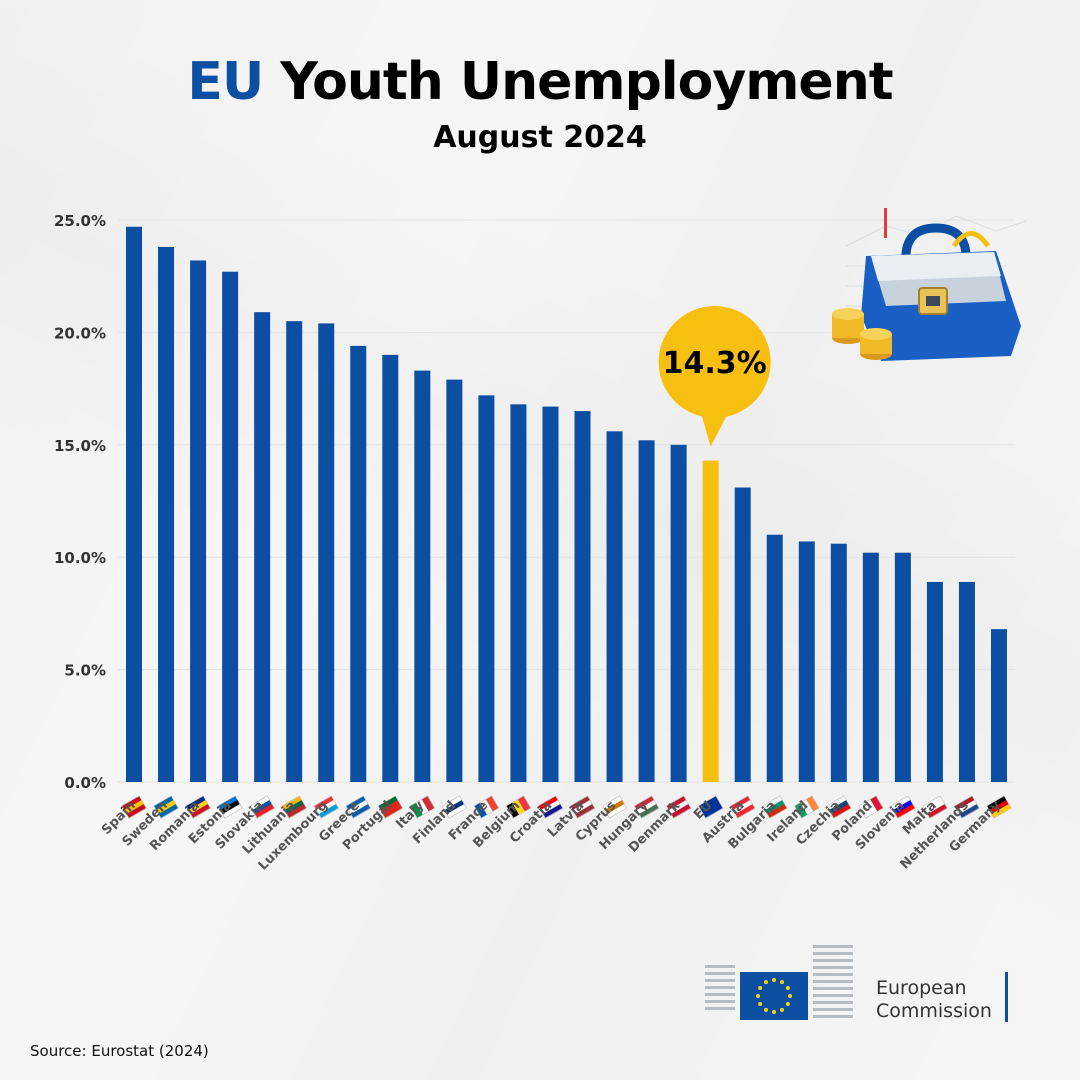 This screenshot has height=1080, width=1080. I want to click on it-flag-icon, so click(422, 807).